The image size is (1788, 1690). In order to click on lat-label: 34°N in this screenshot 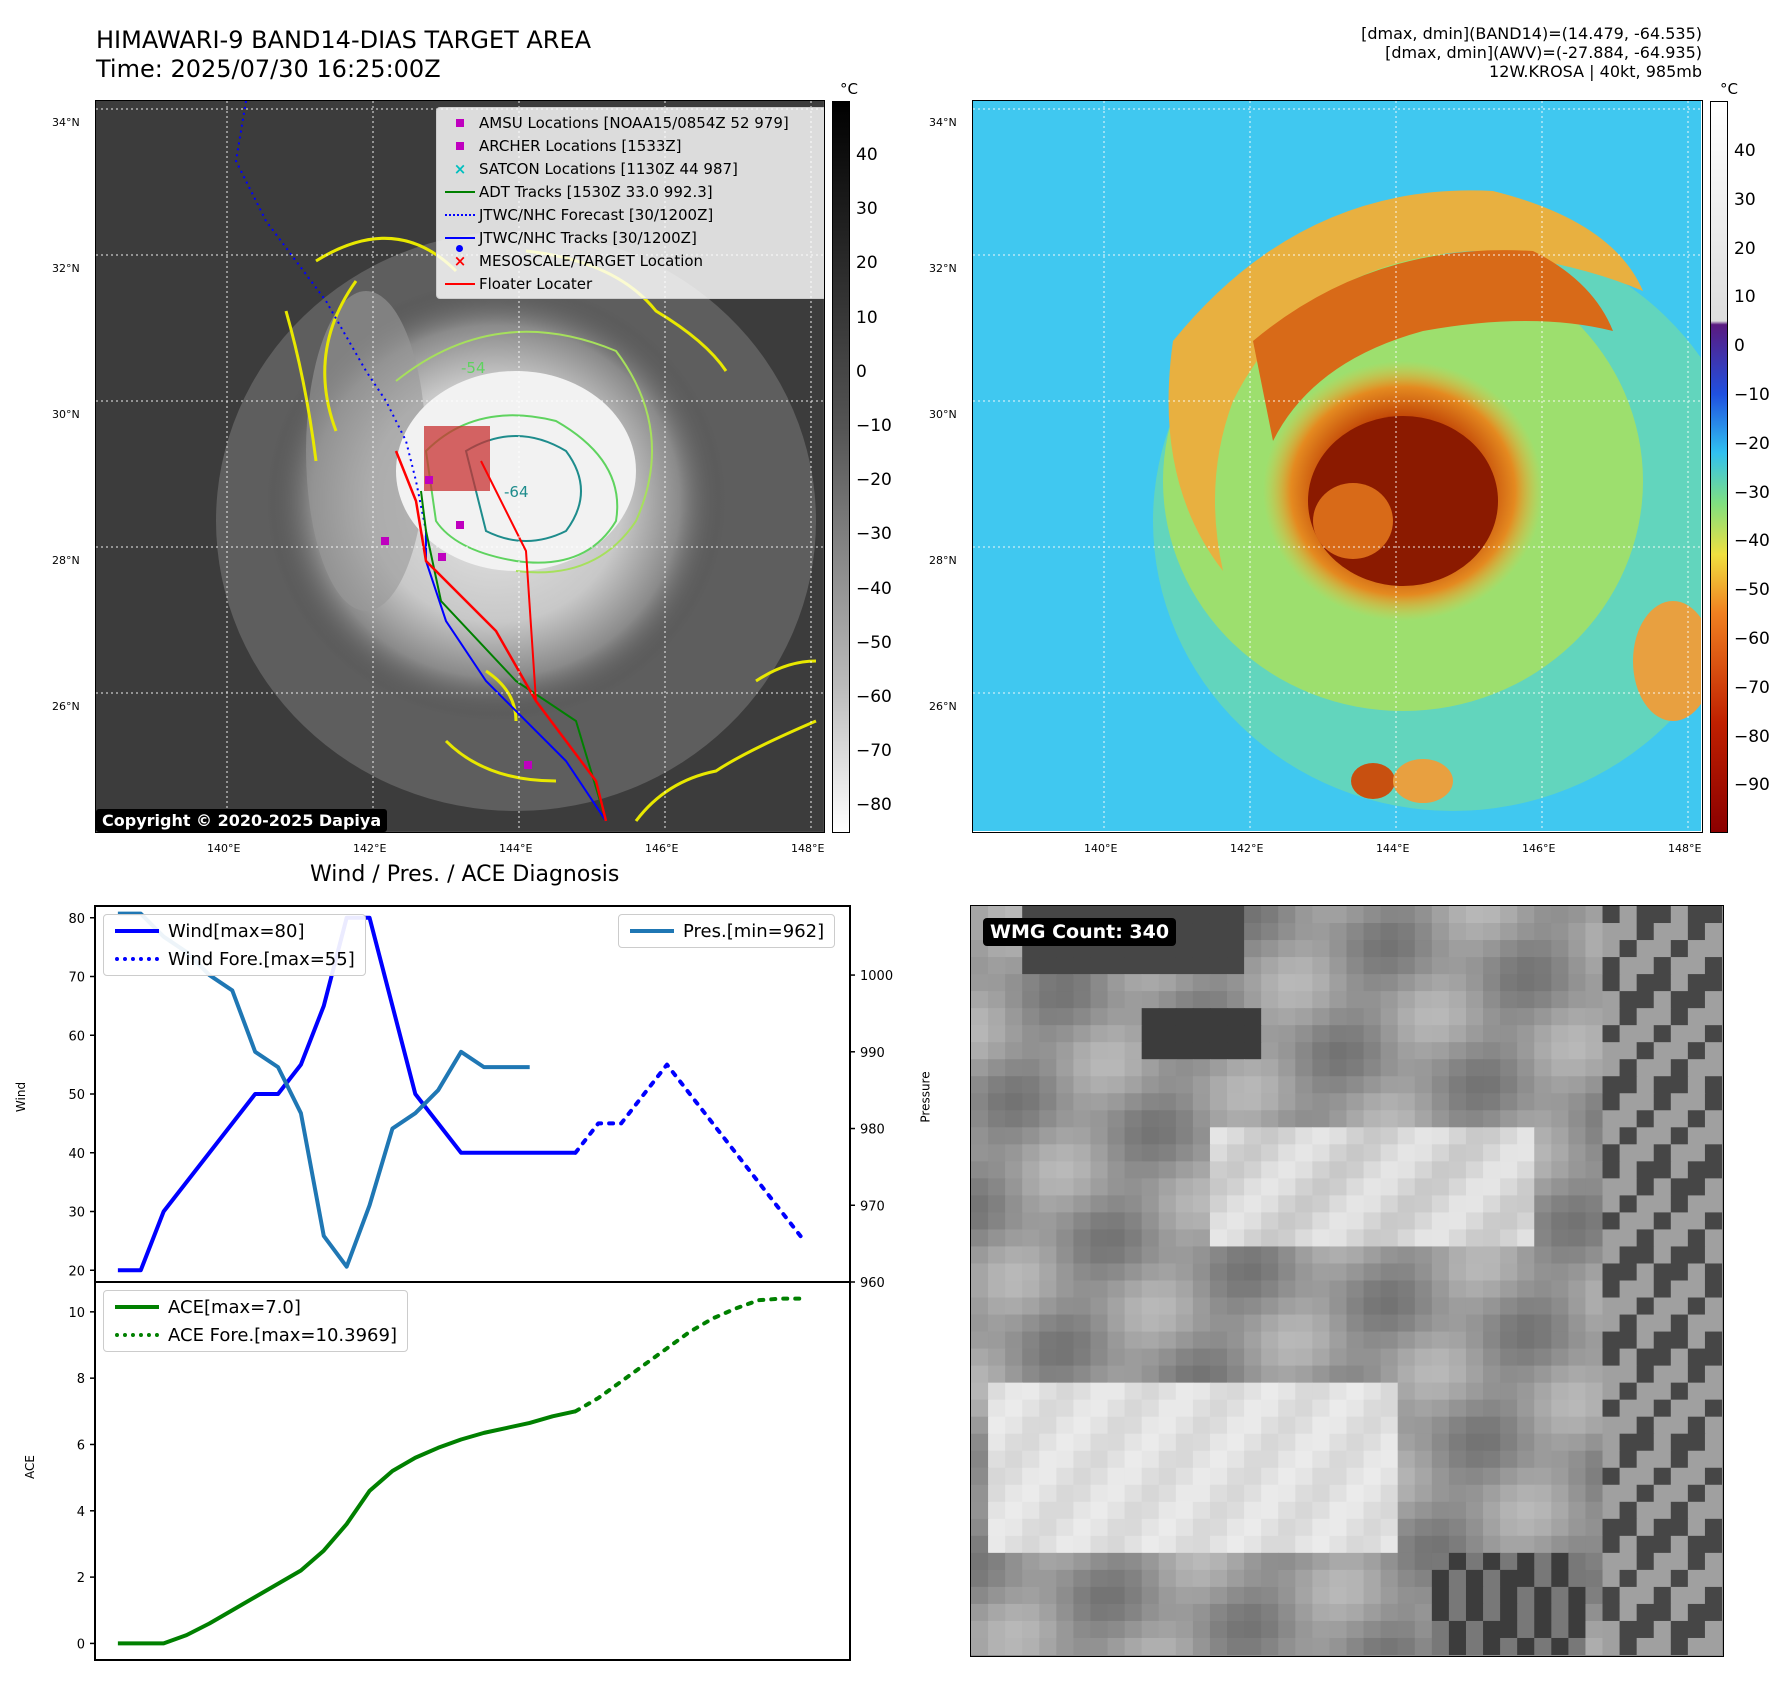, I will do `click(943, 122)`.